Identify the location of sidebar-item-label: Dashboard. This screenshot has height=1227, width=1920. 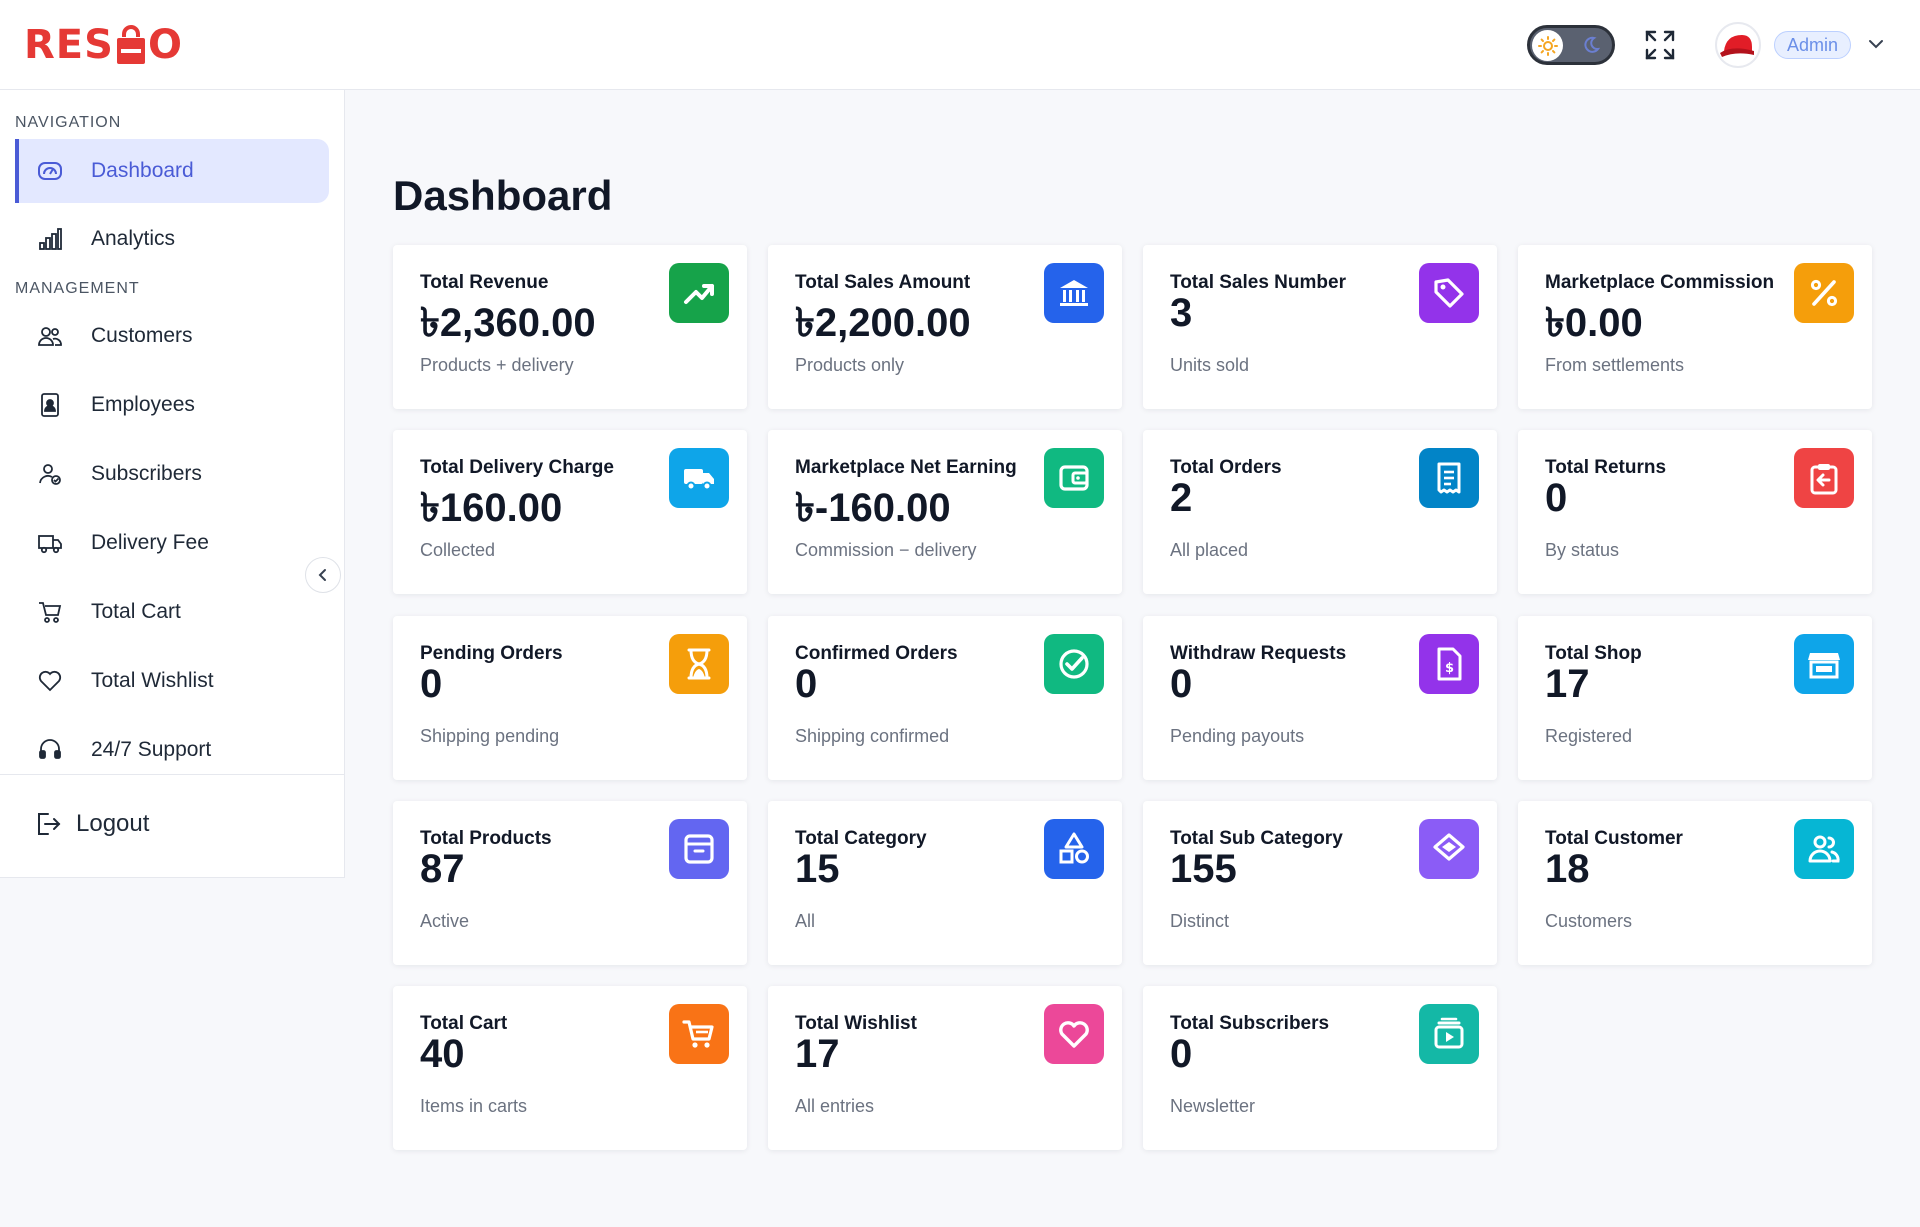
(142, 170).